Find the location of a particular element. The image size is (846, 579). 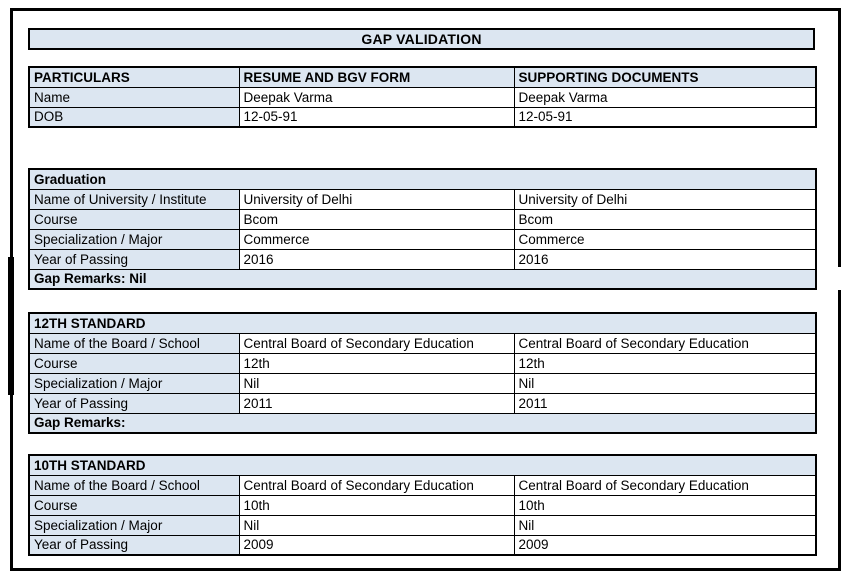

row-label-name: Name is located at coordinates (134, 97).